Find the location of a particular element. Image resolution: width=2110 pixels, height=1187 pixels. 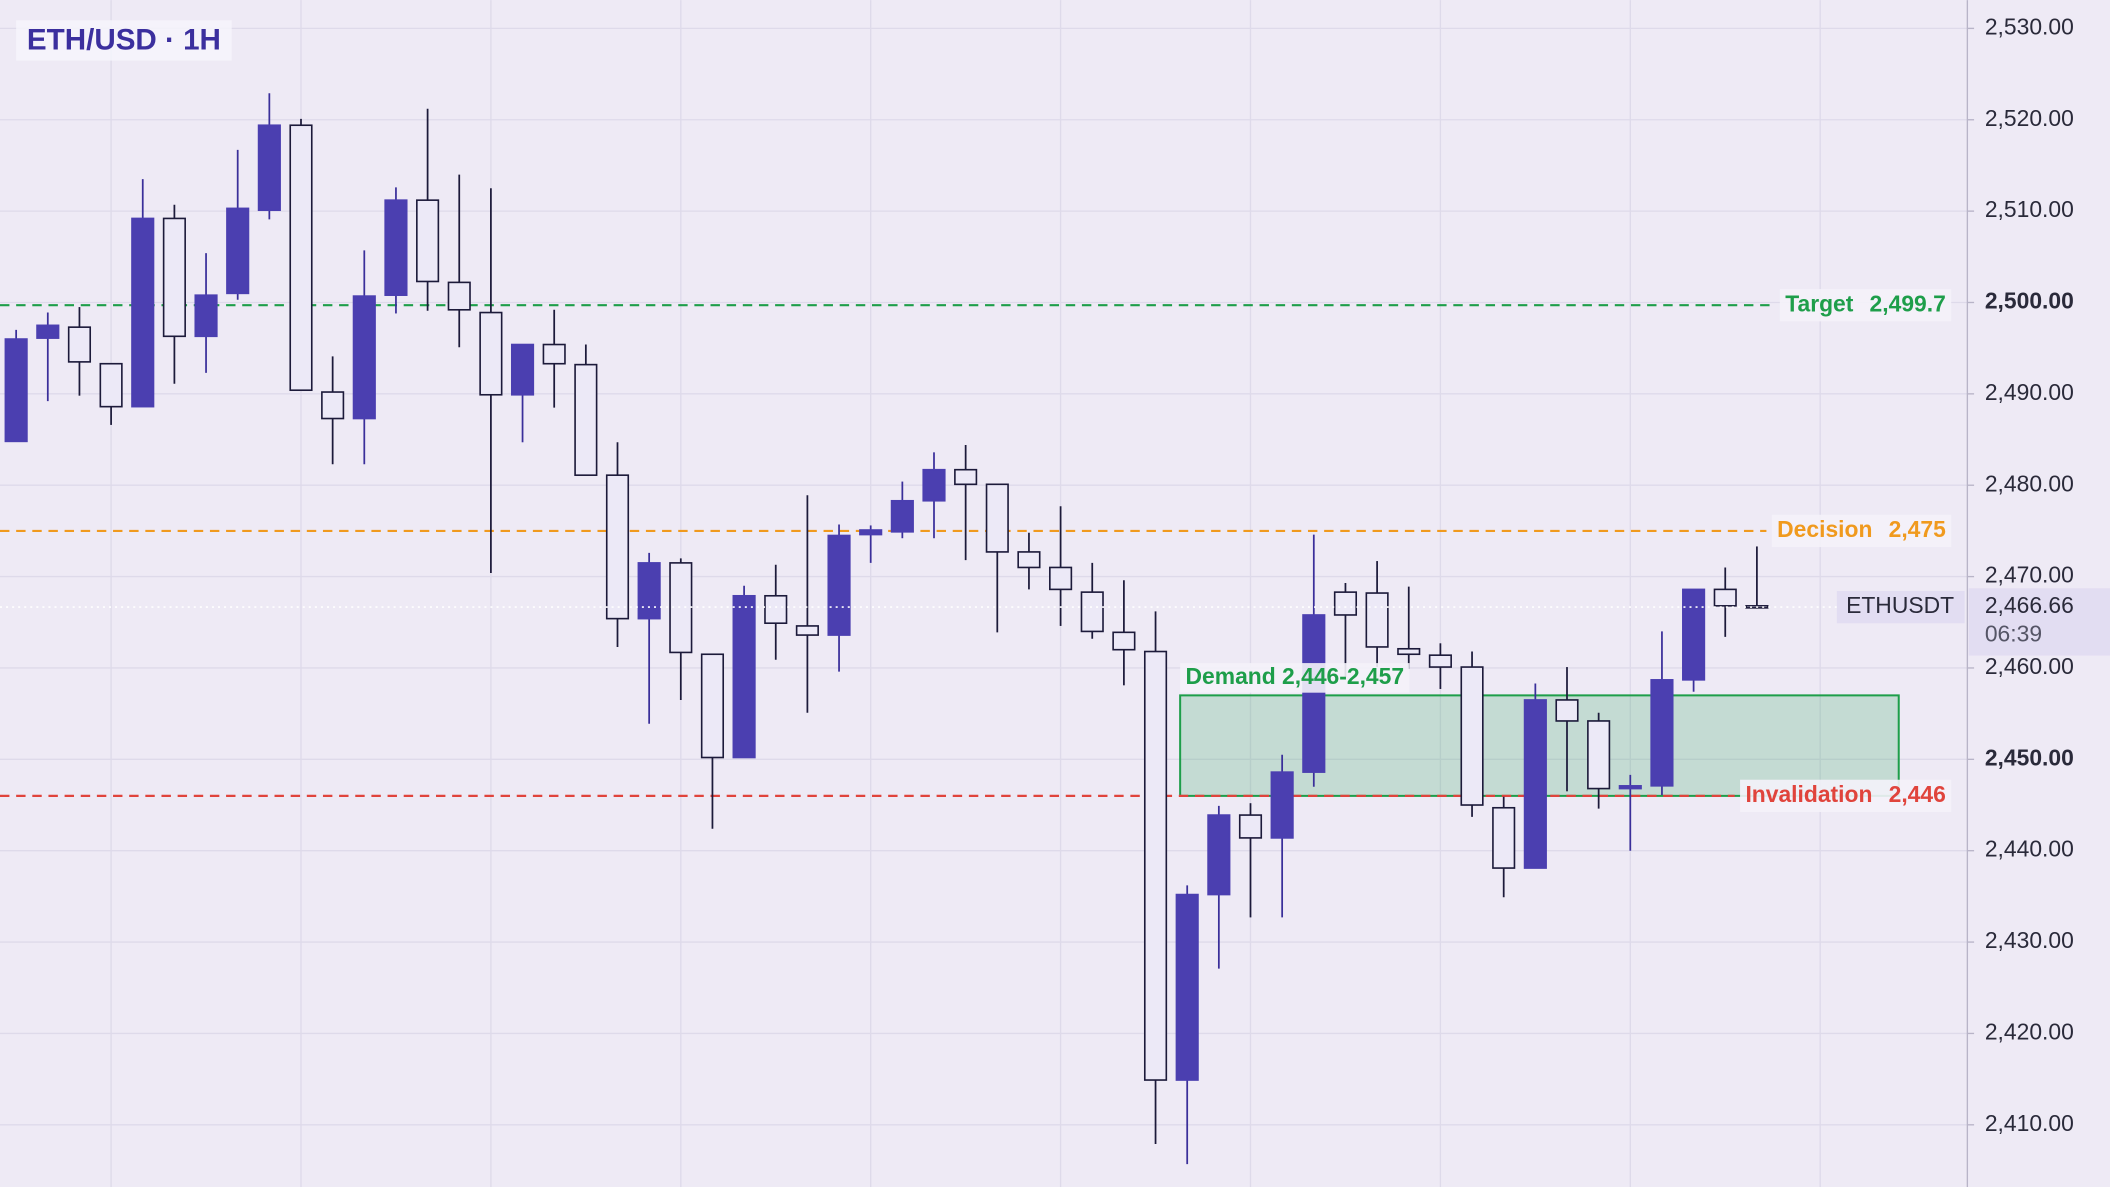

chart-title: ETH/USD · 1H is located at coordinates (124, 40).